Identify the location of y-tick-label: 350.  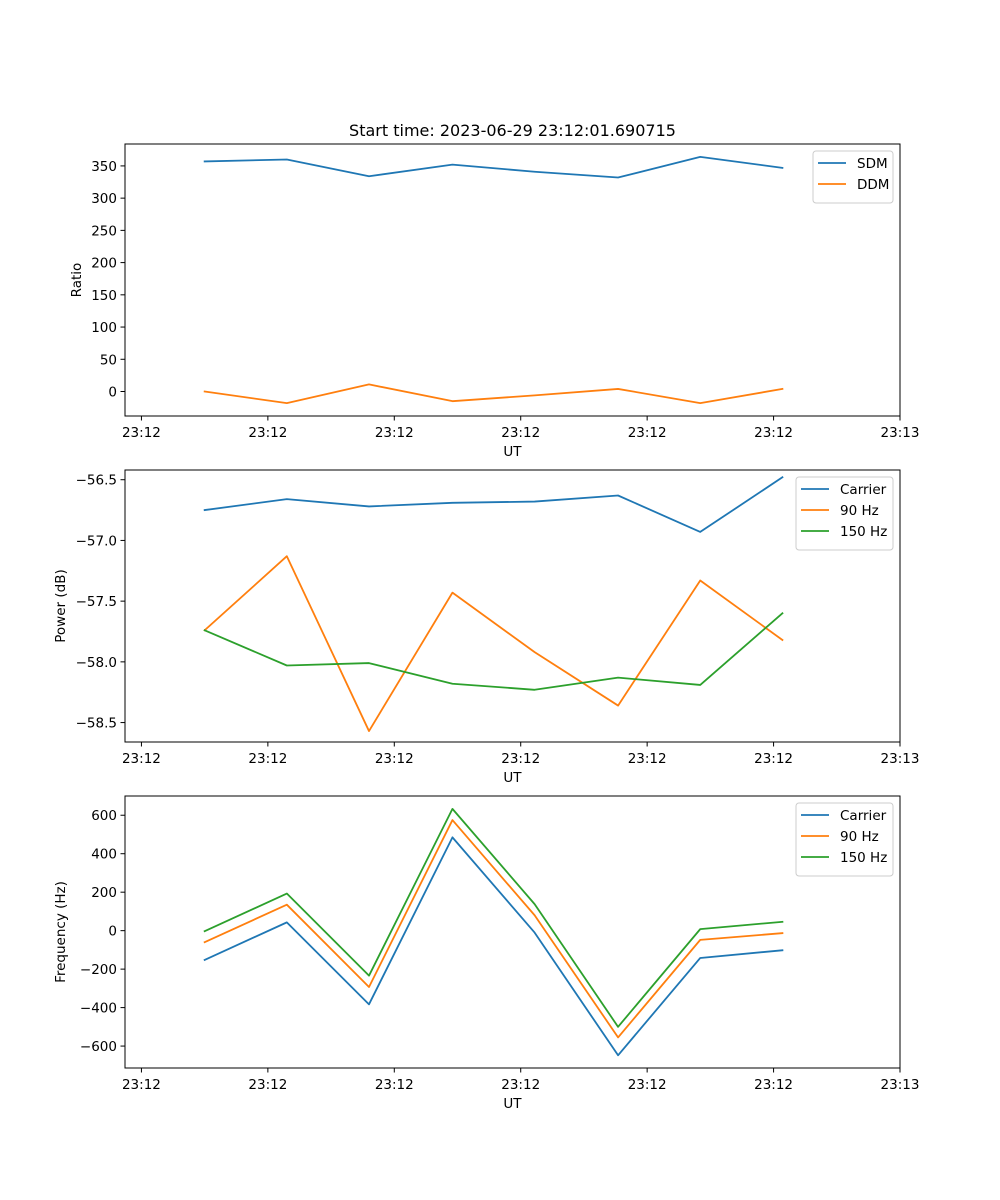
(104, 167).